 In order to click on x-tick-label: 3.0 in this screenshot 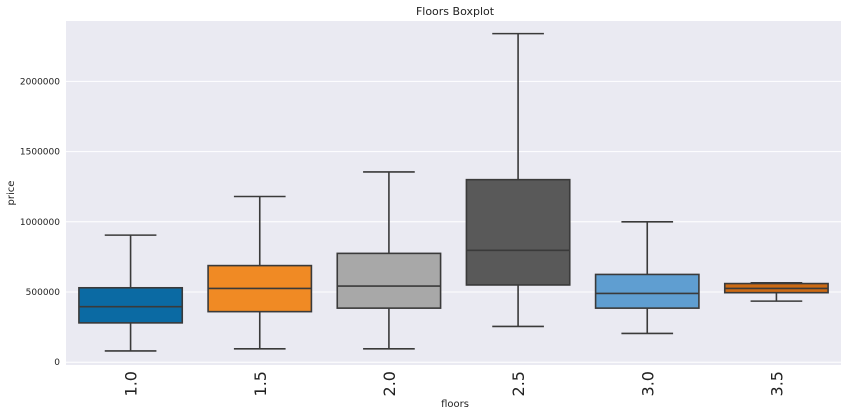, I will do `click(647, 383)`.